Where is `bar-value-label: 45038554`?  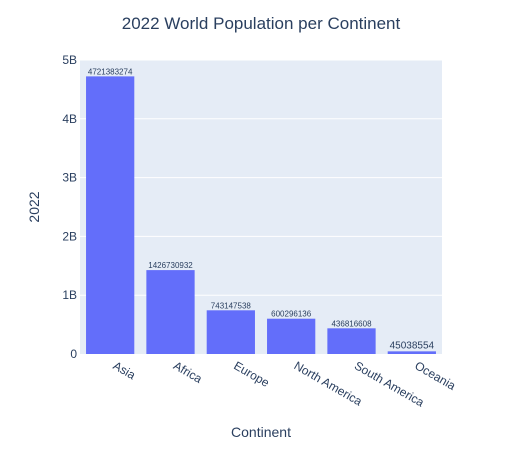
bar-value-label: 45038554 is located at coordinates (412, 345).